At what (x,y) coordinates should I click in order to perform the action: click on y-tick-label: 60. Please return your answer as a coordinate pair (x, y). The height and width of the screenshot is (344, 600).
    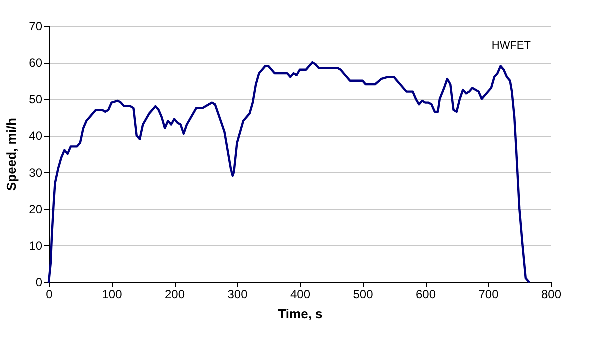
    Looking at the image, I should click on (36, 63).